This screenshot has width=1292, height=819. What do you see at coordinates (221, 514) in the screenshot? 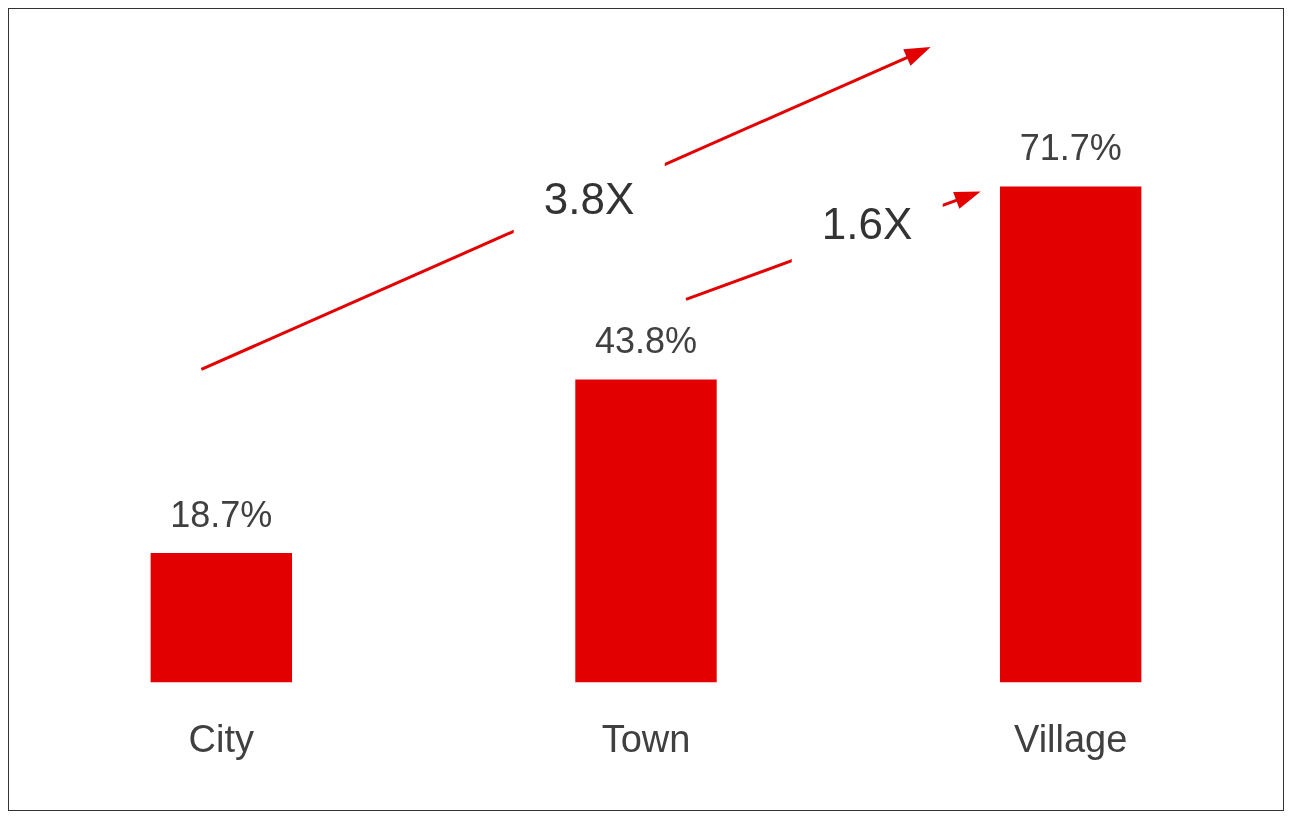
I see `data-label: 18.7%` at bounding box center [221, 514].